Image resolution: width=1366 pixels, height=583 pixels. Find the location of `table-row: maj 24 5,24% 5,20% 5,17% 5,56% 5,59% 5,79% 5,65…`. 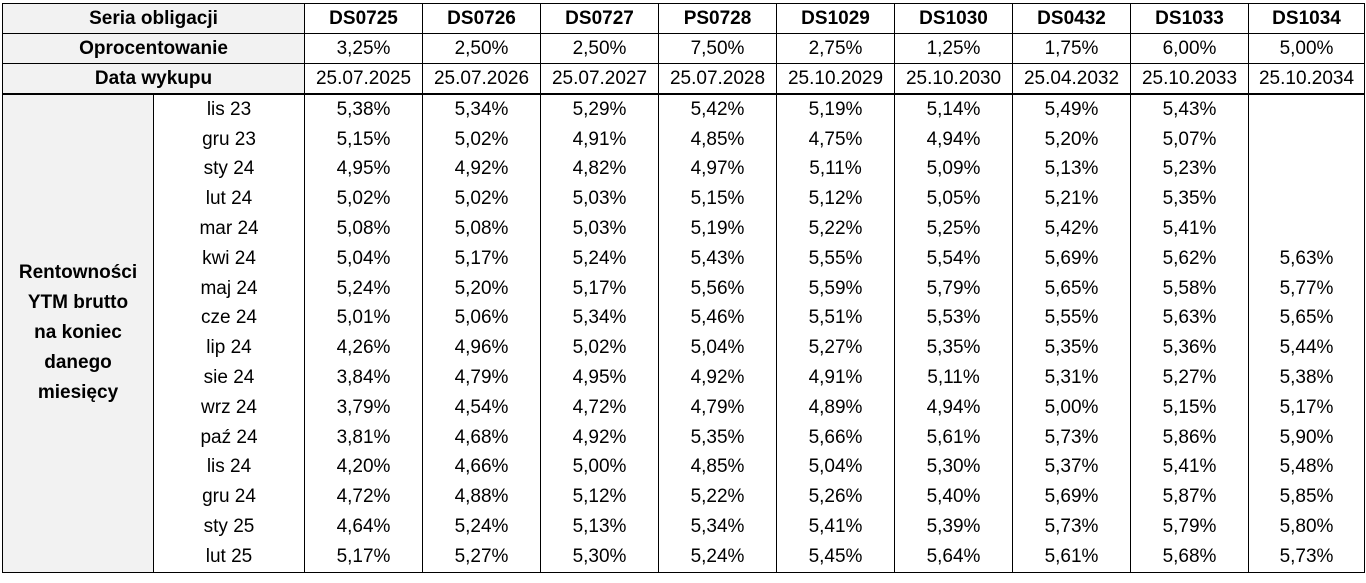

table-row: maj 24 5,24% 5,20% 5,17% 5,56% 5,59% 5,79% 5,65… is located at coordinates (684, 288).